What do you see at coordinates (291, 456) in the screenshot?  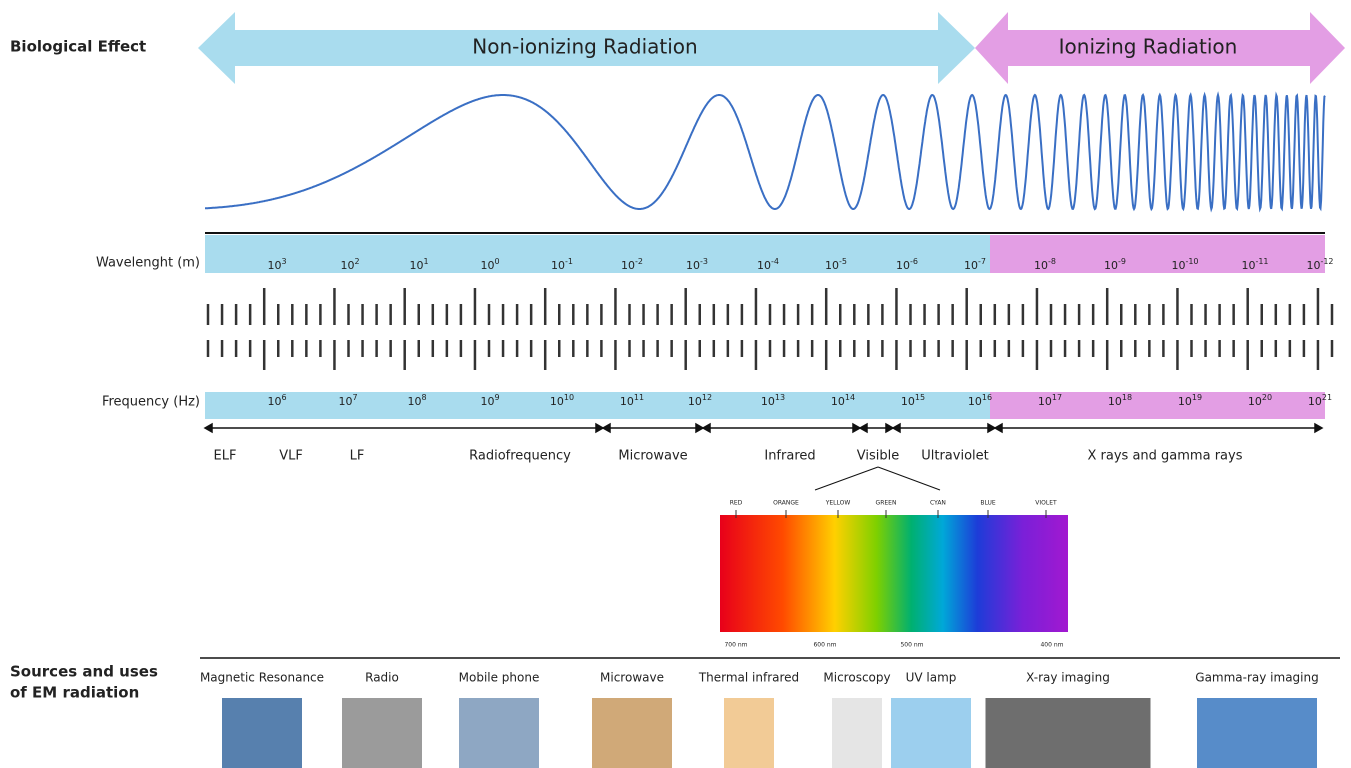 I see `band-label: VLF` at bounding box center [291, 456].